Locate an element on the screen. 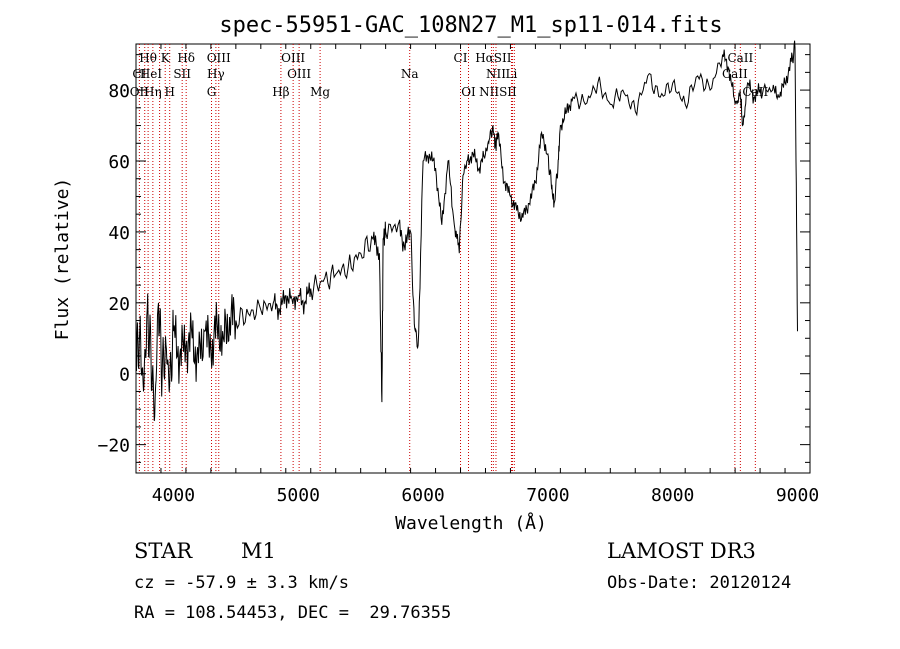  spectral-line-label: Hη is located at coordinates (153, 92).